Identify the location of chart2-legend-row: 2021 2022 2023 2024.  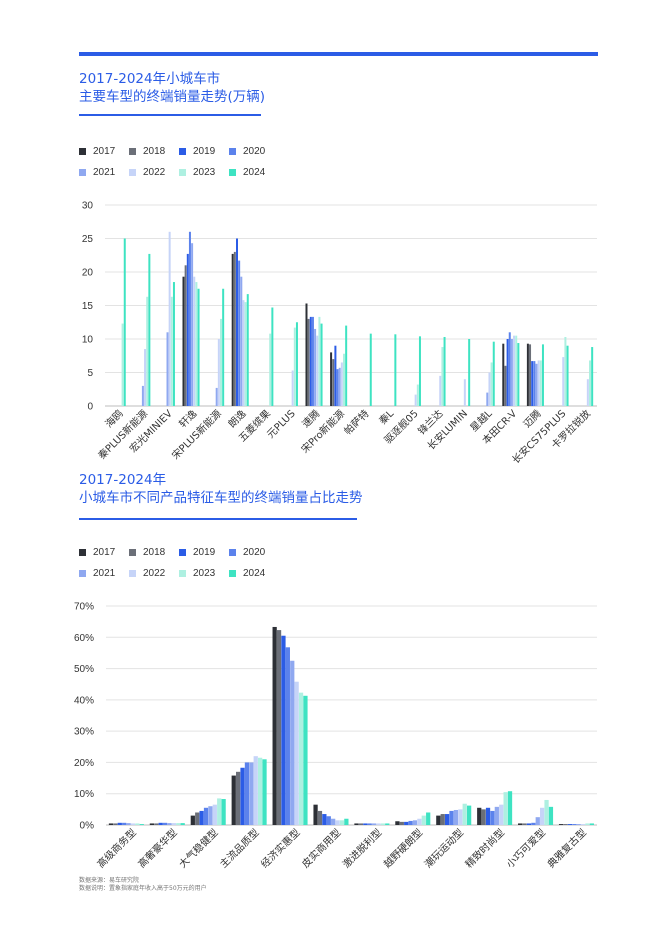
(179, 573).